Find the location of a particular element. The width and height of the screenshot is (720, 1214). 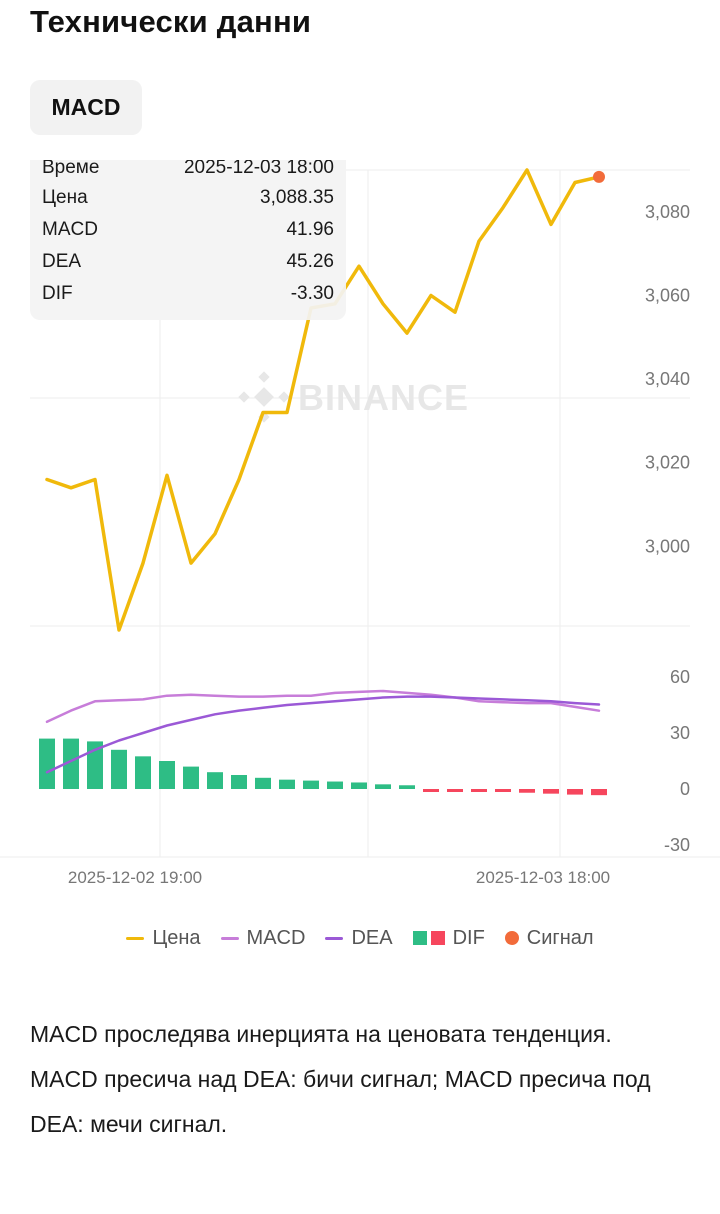

tooltip-row-dea: DEA 45.26 is located at coordinates (188, 262).